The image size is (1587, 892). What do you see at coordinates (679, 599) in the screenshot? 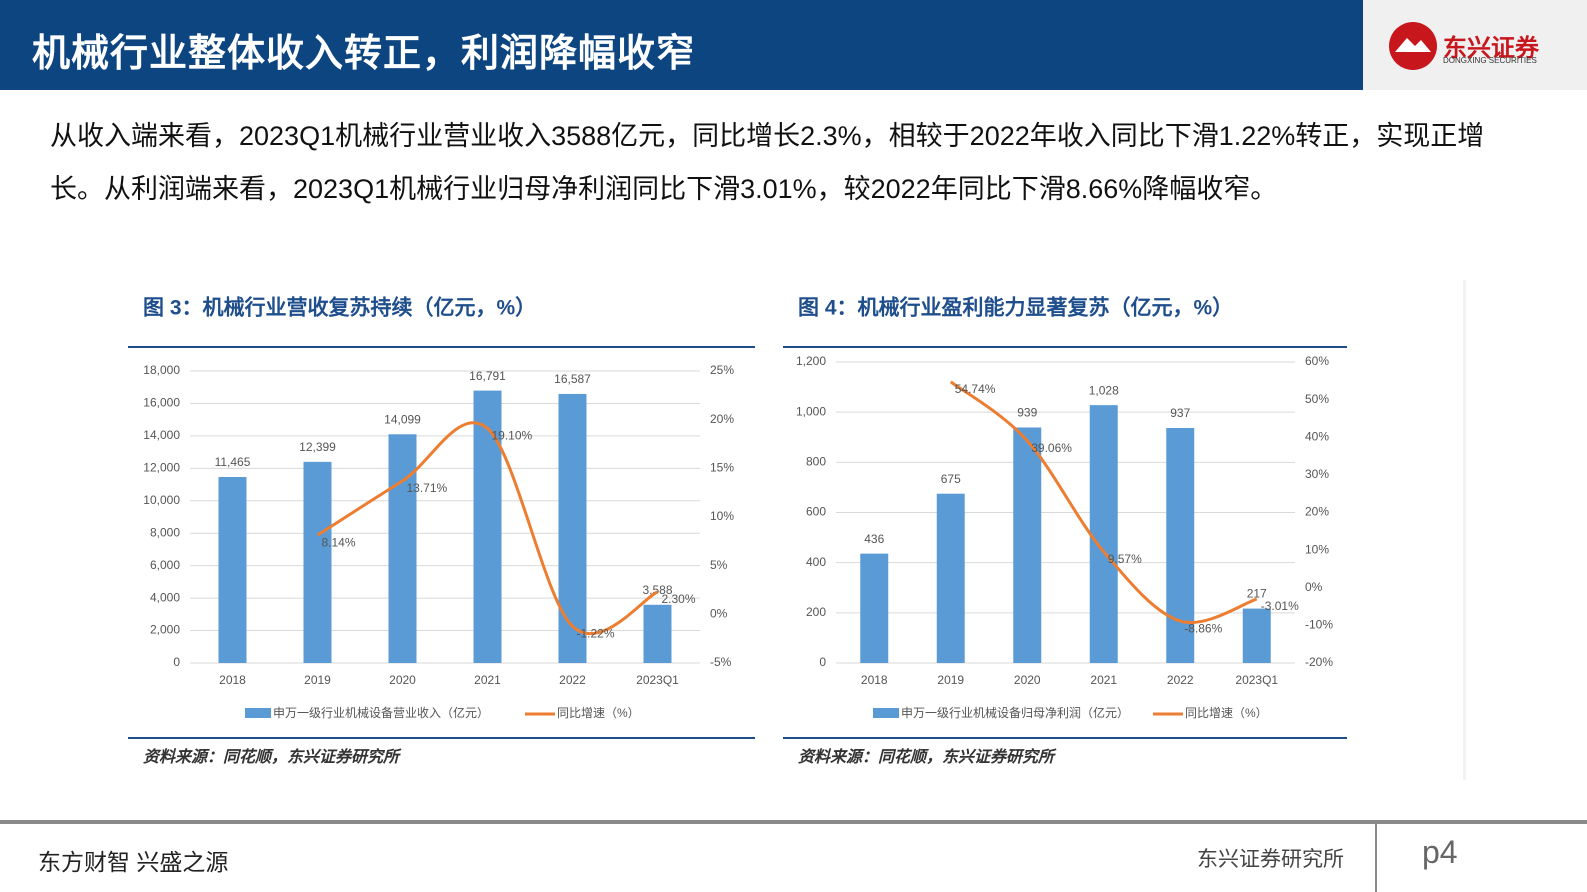
I see `line-value-label: 2.30%` at bounding box center [679, 599].